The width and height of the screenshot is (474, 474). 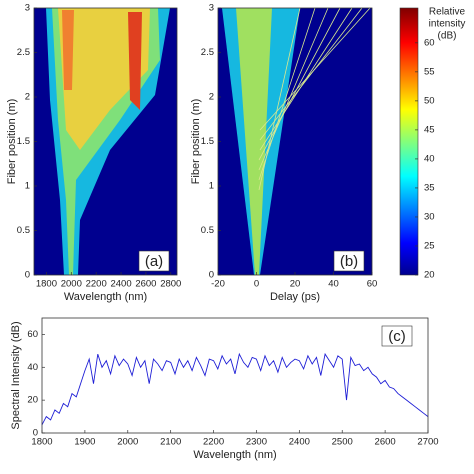 I want to click on y-tick-label: 40, so click(x=32, y=367).